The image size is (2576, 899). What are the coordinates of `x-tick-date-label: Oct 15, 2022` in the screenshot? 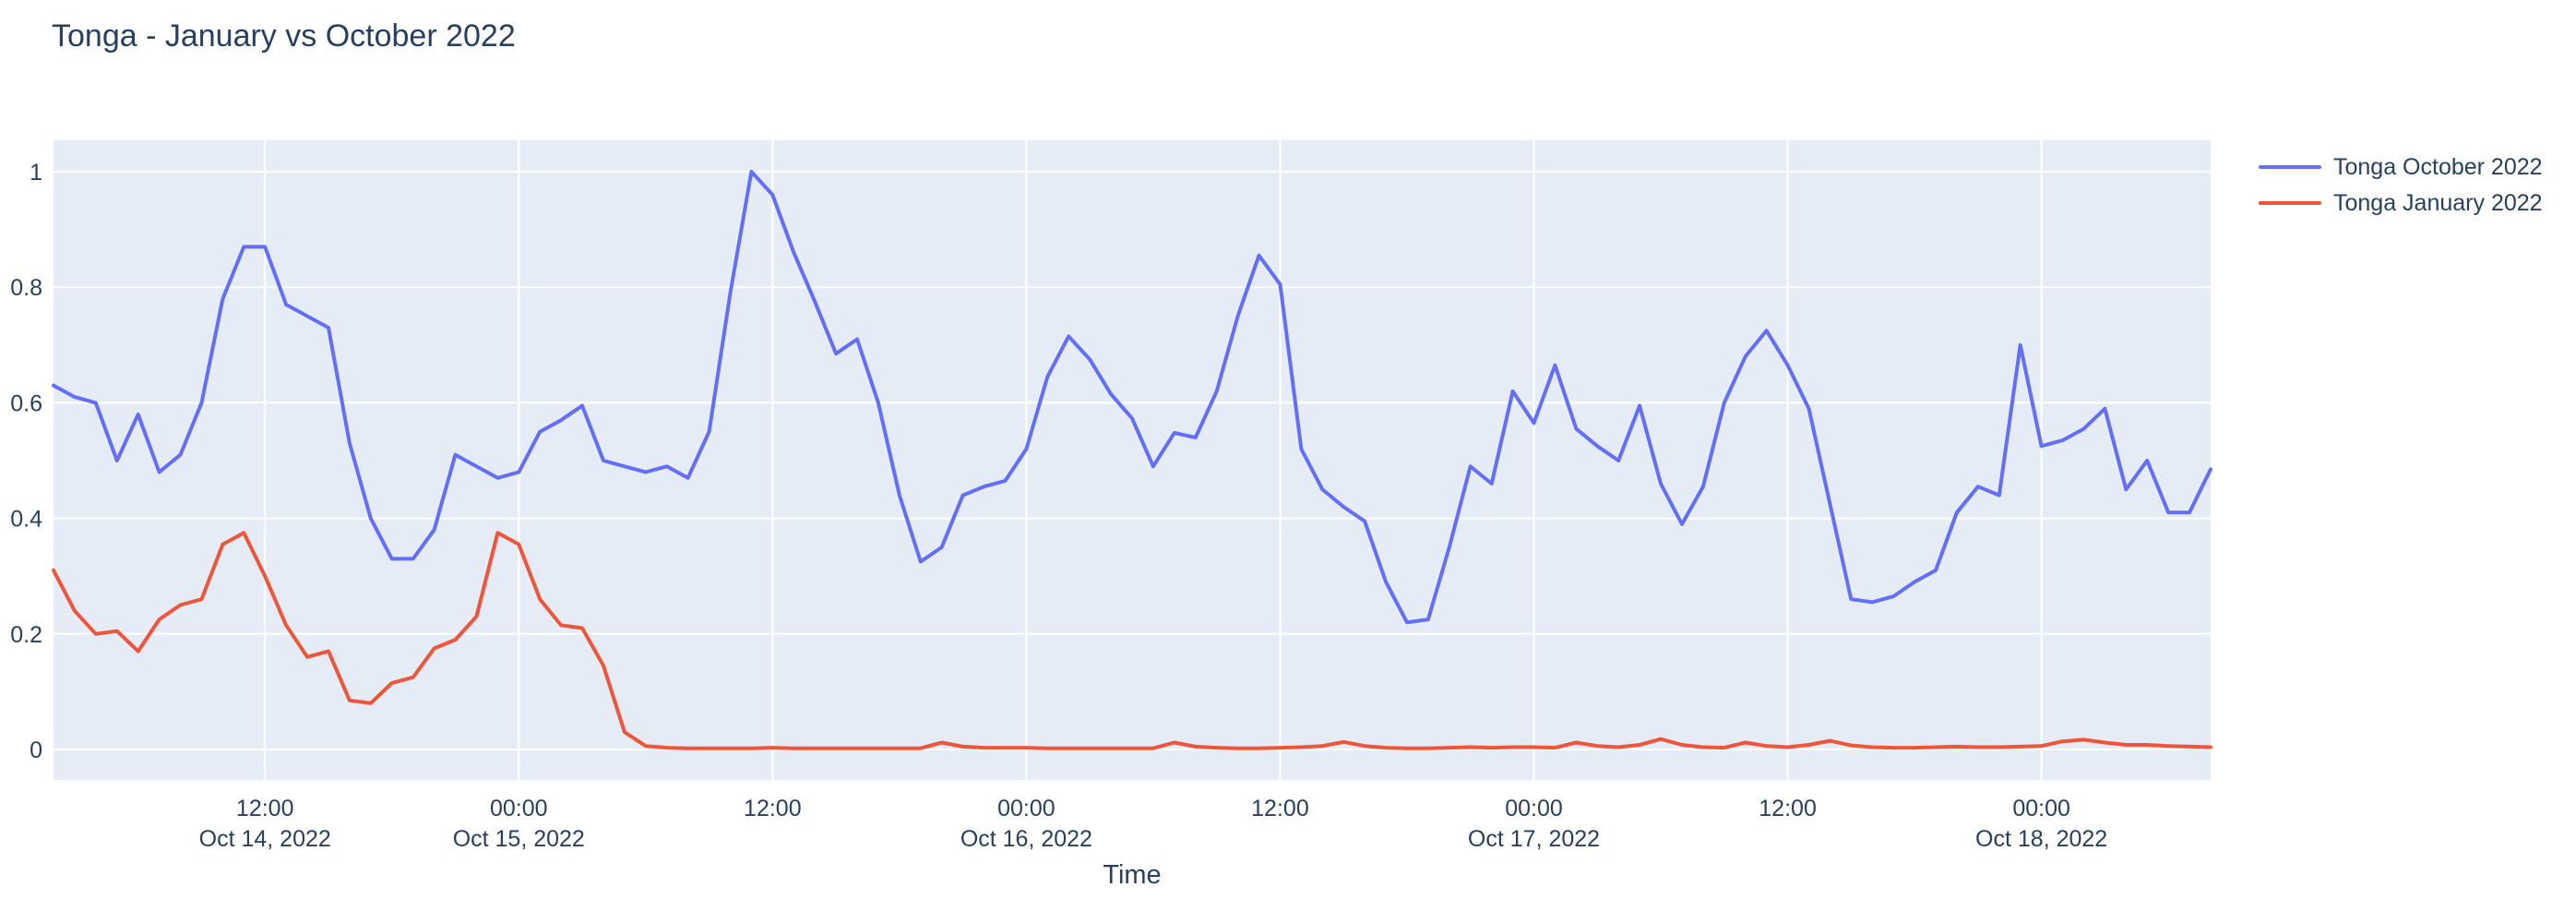 It's located at (519, 839).